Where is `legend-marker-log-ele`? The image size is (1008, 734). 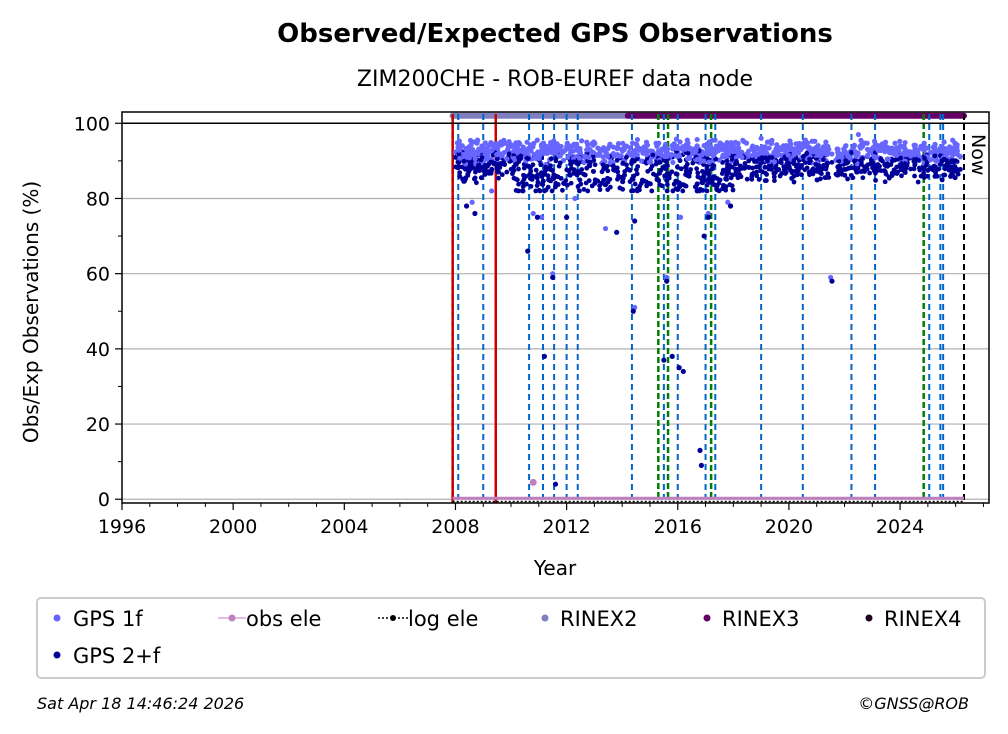 legend-marker-log-ele is located at coordinates (393, 618).